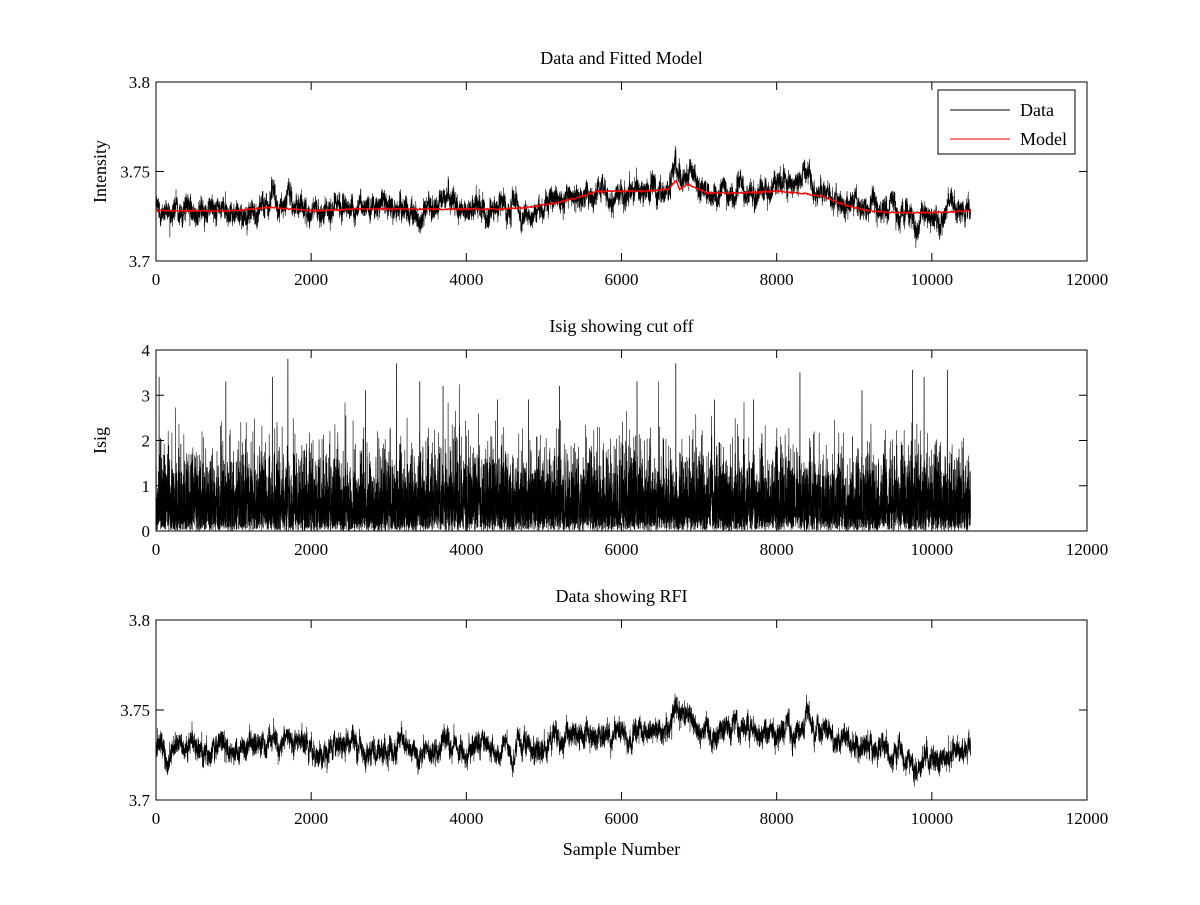  What do you see at coordinates (466, 279) in the screenshot?
I see `chart-1-xtick-label: 4000` at bounding box center [466, 279].